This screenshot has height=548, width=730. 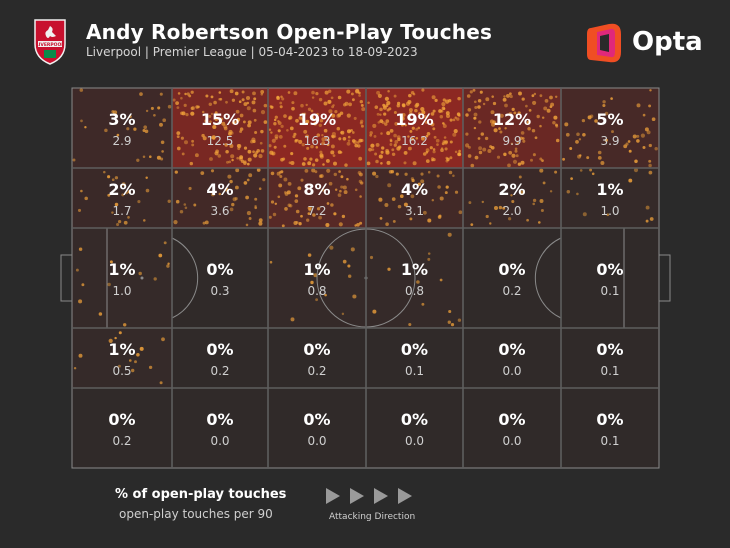 I want to click on heat-cell-r3-c1, so click(x=220, y=358).